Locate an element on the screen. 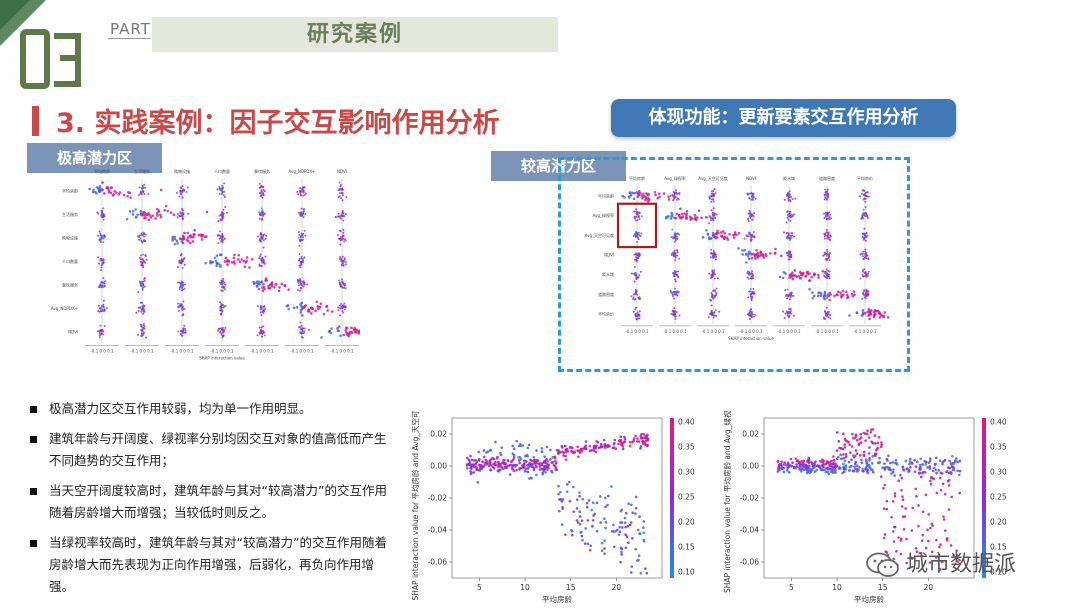 This screenshot has height=608, width=1080. bullet-text: 极高潜力区交互作用较弱，均为单一作用明显。 is located at coordinates (180, 408).